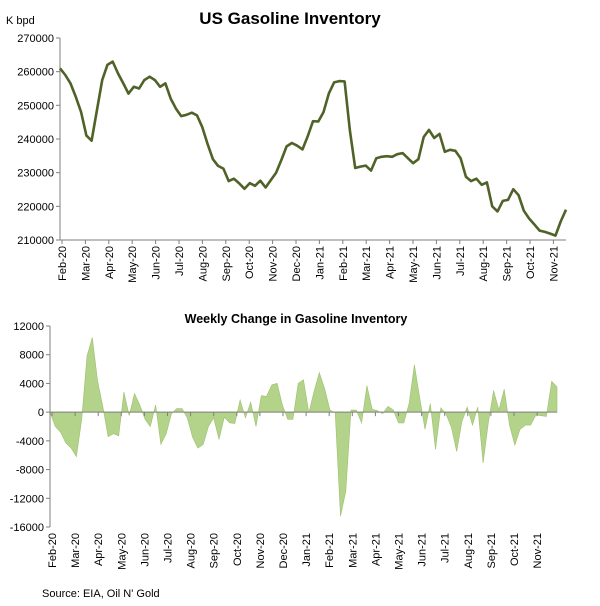 Image resolution: width=600 pixels, height=606 pixels. What do you see at coordinates (461, 261) in the screenshot?
I see `inventory-x-tick-label: Jul-21` at bounding box center [461, 261].